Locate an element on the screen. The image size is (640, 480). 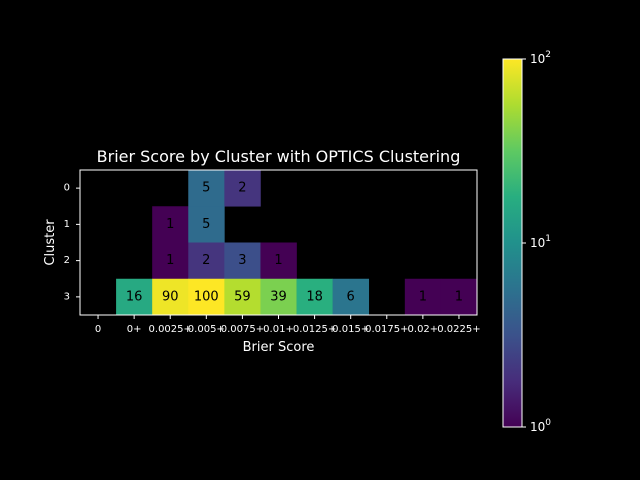
x-tick-label: 0.0125+ is located at coordinates (314, 329).